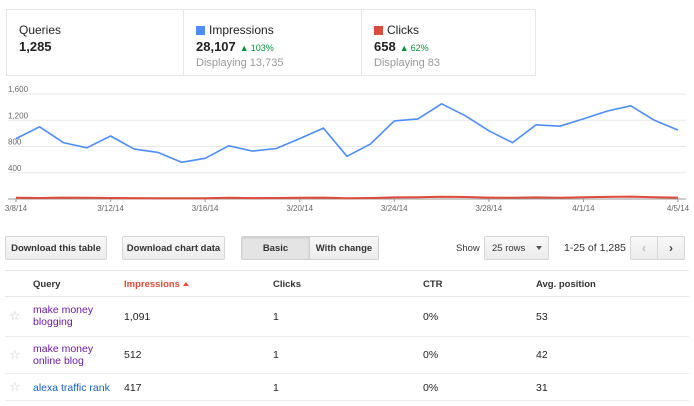 The image size is (694, 406). I want to click on x-tick-label: 3/16/14, so click(205, 208).